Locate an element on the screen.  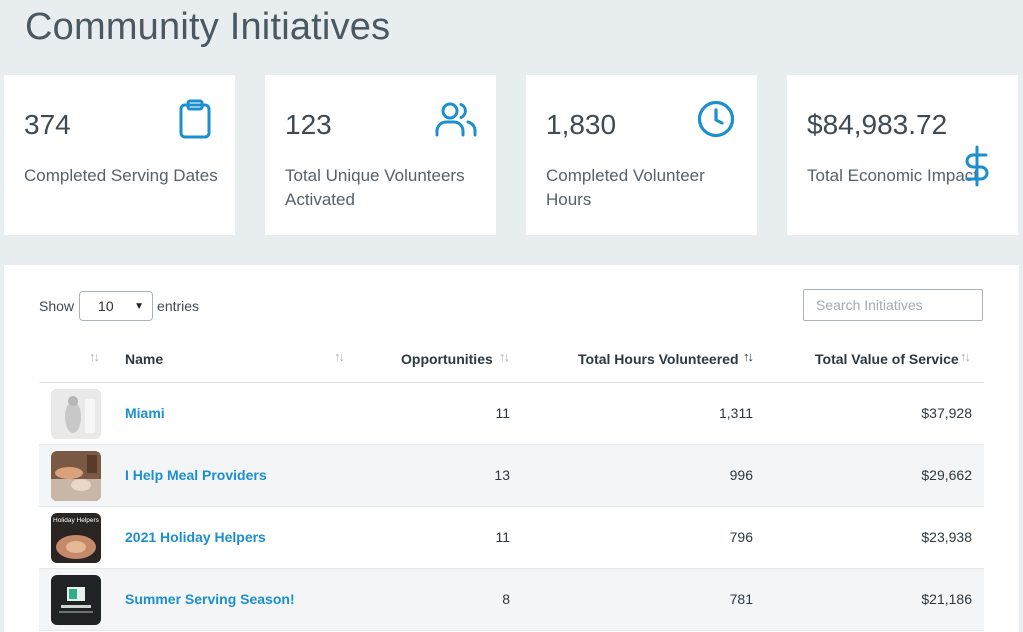
entries-label: entries is located at coordinates (178, 306).